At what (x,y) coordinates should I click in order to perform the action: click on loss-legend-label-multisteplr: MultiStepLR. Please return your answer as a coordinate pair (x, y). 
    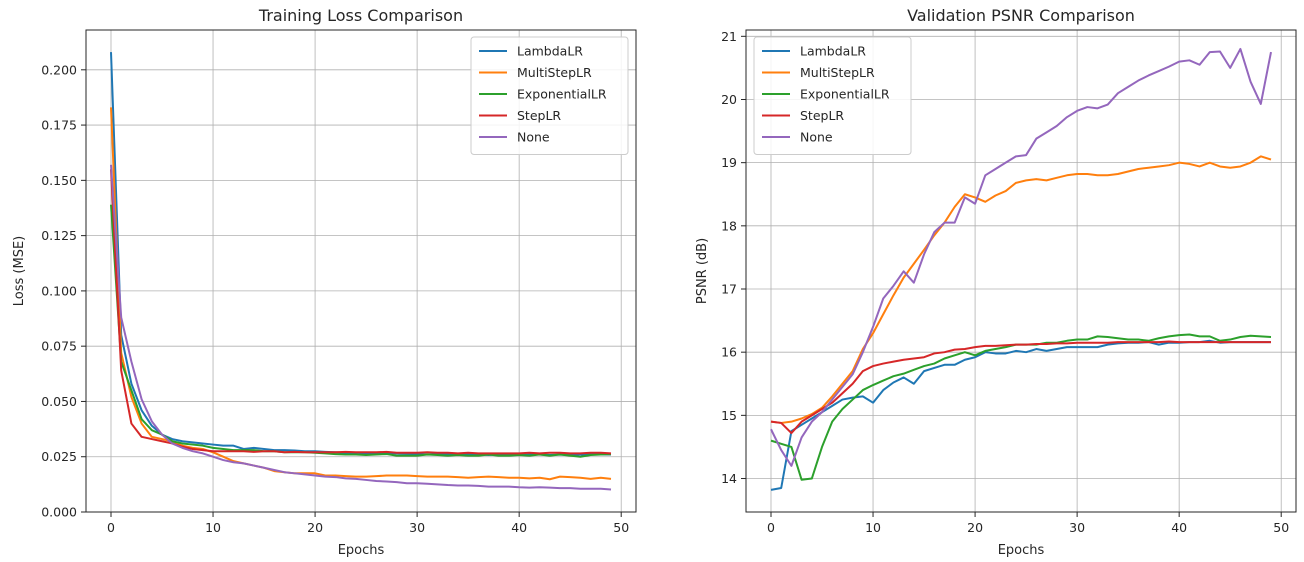
    Looking at the image, I should click on (554, 72).